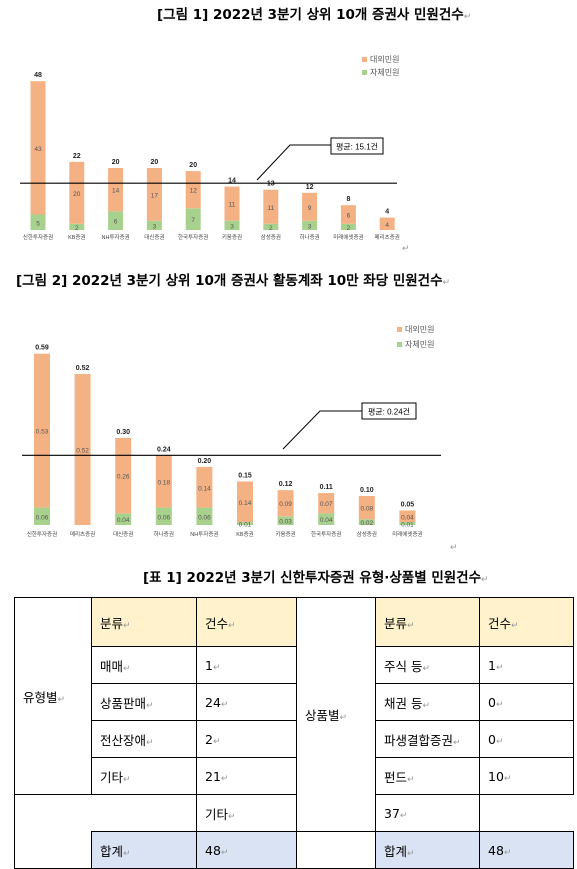  What do you see at coordinates (314, 15) in the screenshot?
I see `figure1-title: [그림 1] 2022년 3분기 상위 10개 증권사 민원건수↵` at bounding box center [314, 15].